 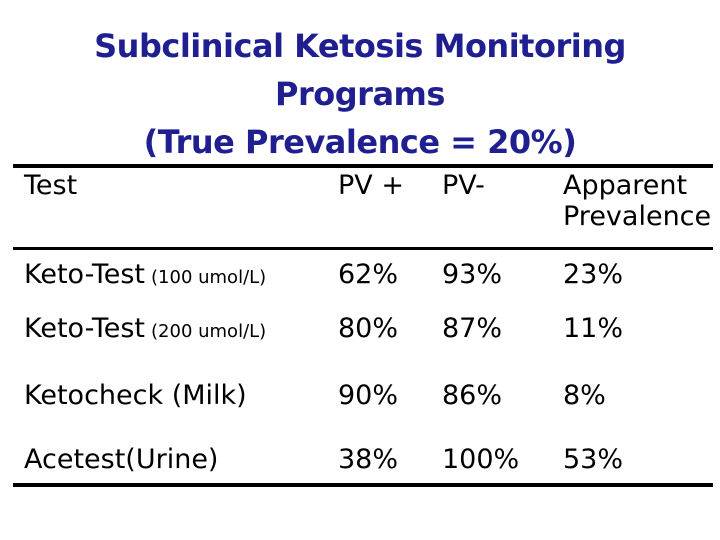 What do you see at coordinates (472, 328) in the screenshot?
I see `cell-pv-minus: 87%` at bounding box center [472, 328].